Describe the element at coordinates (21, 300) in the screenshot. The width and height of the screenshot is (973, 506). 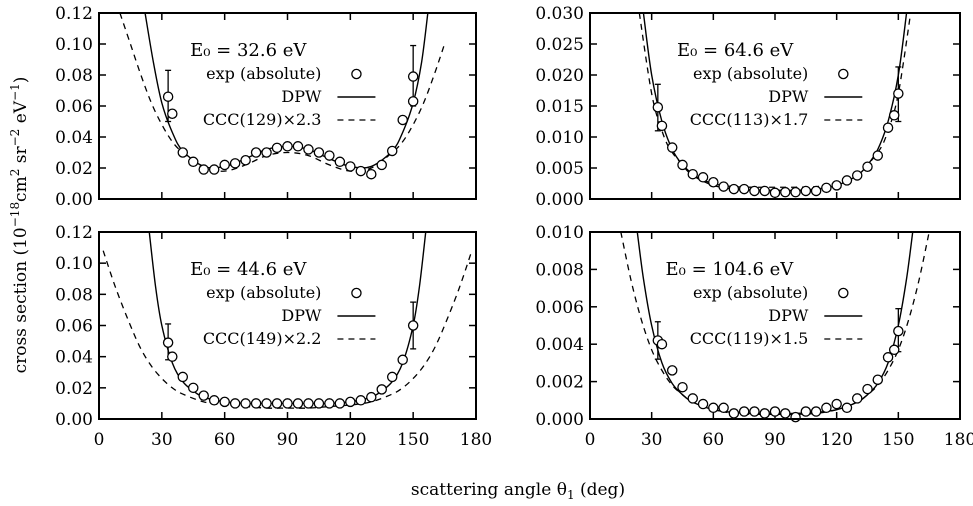
I see `y-axis-title-part: cross section (10` at that location.